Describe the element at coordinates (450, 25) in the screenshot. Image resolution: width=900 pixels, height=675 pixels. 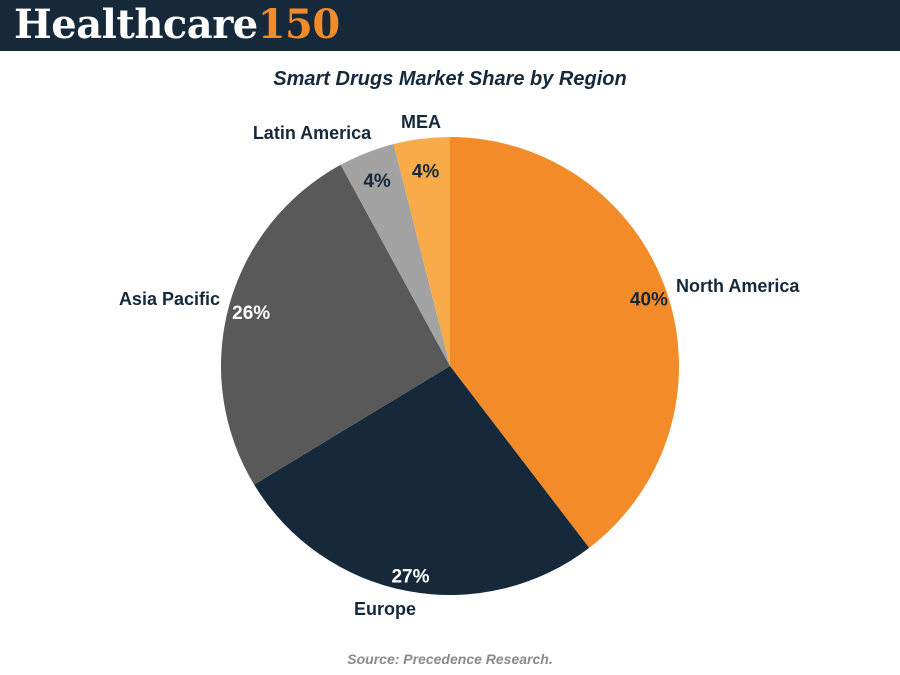
I see `header-bar: Healthcare150` at that location.